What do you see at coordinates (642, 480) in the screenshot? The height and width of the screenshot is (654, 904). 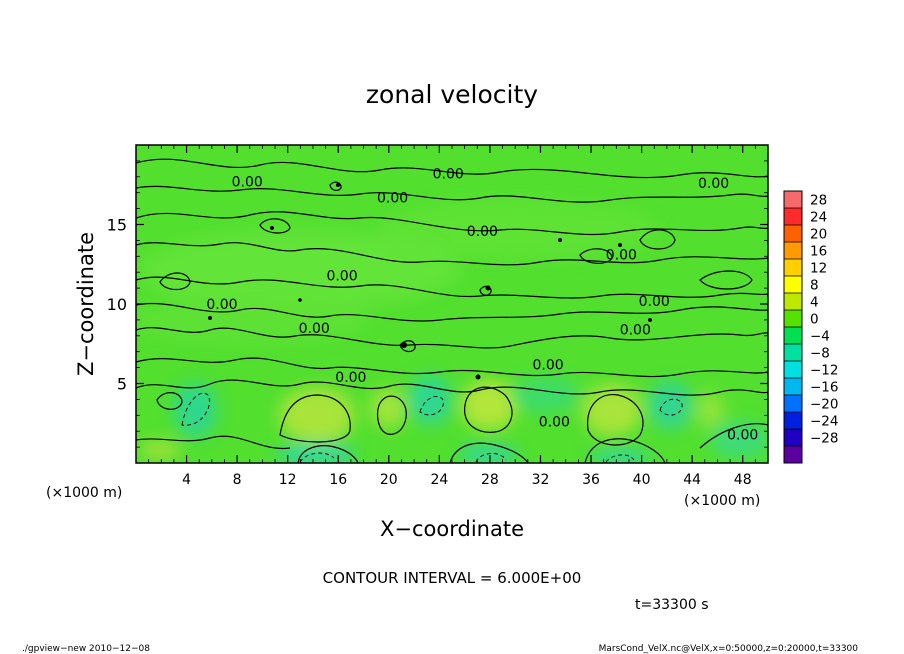 I see `x-tick-label: 40` at bounding box center [642, 480].